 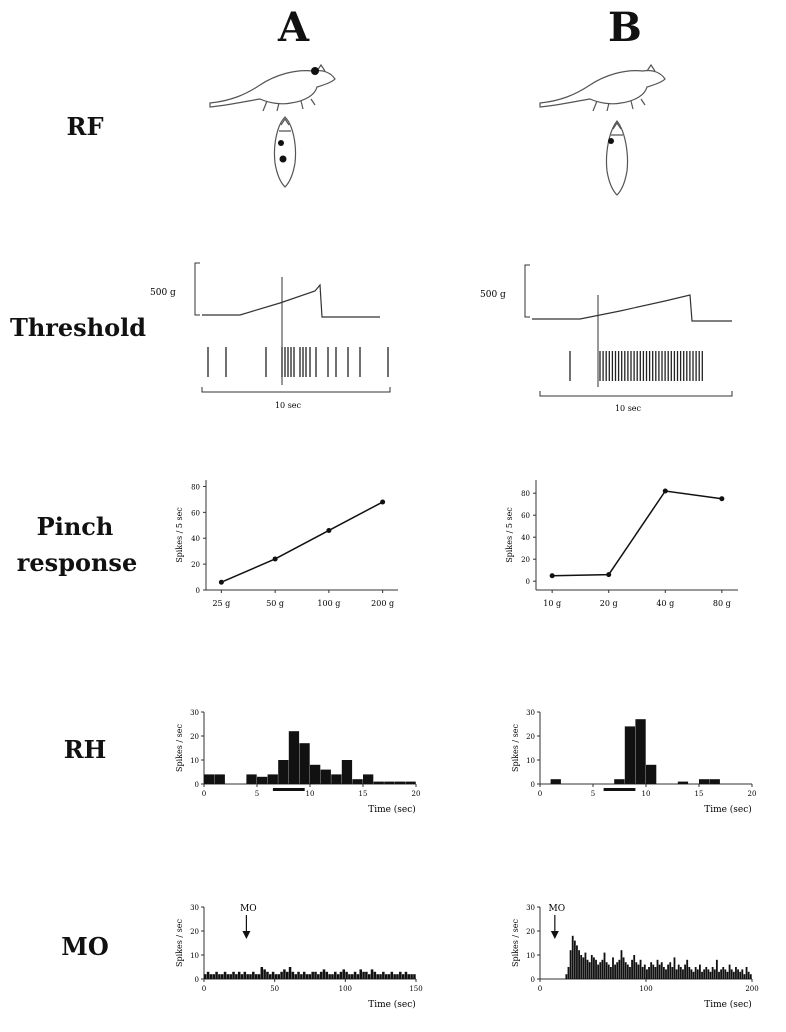 What do you see at coordinates (204, 989) in the screenshot?
I see `x-tick-label: 0` at bounding box center [204, 989].